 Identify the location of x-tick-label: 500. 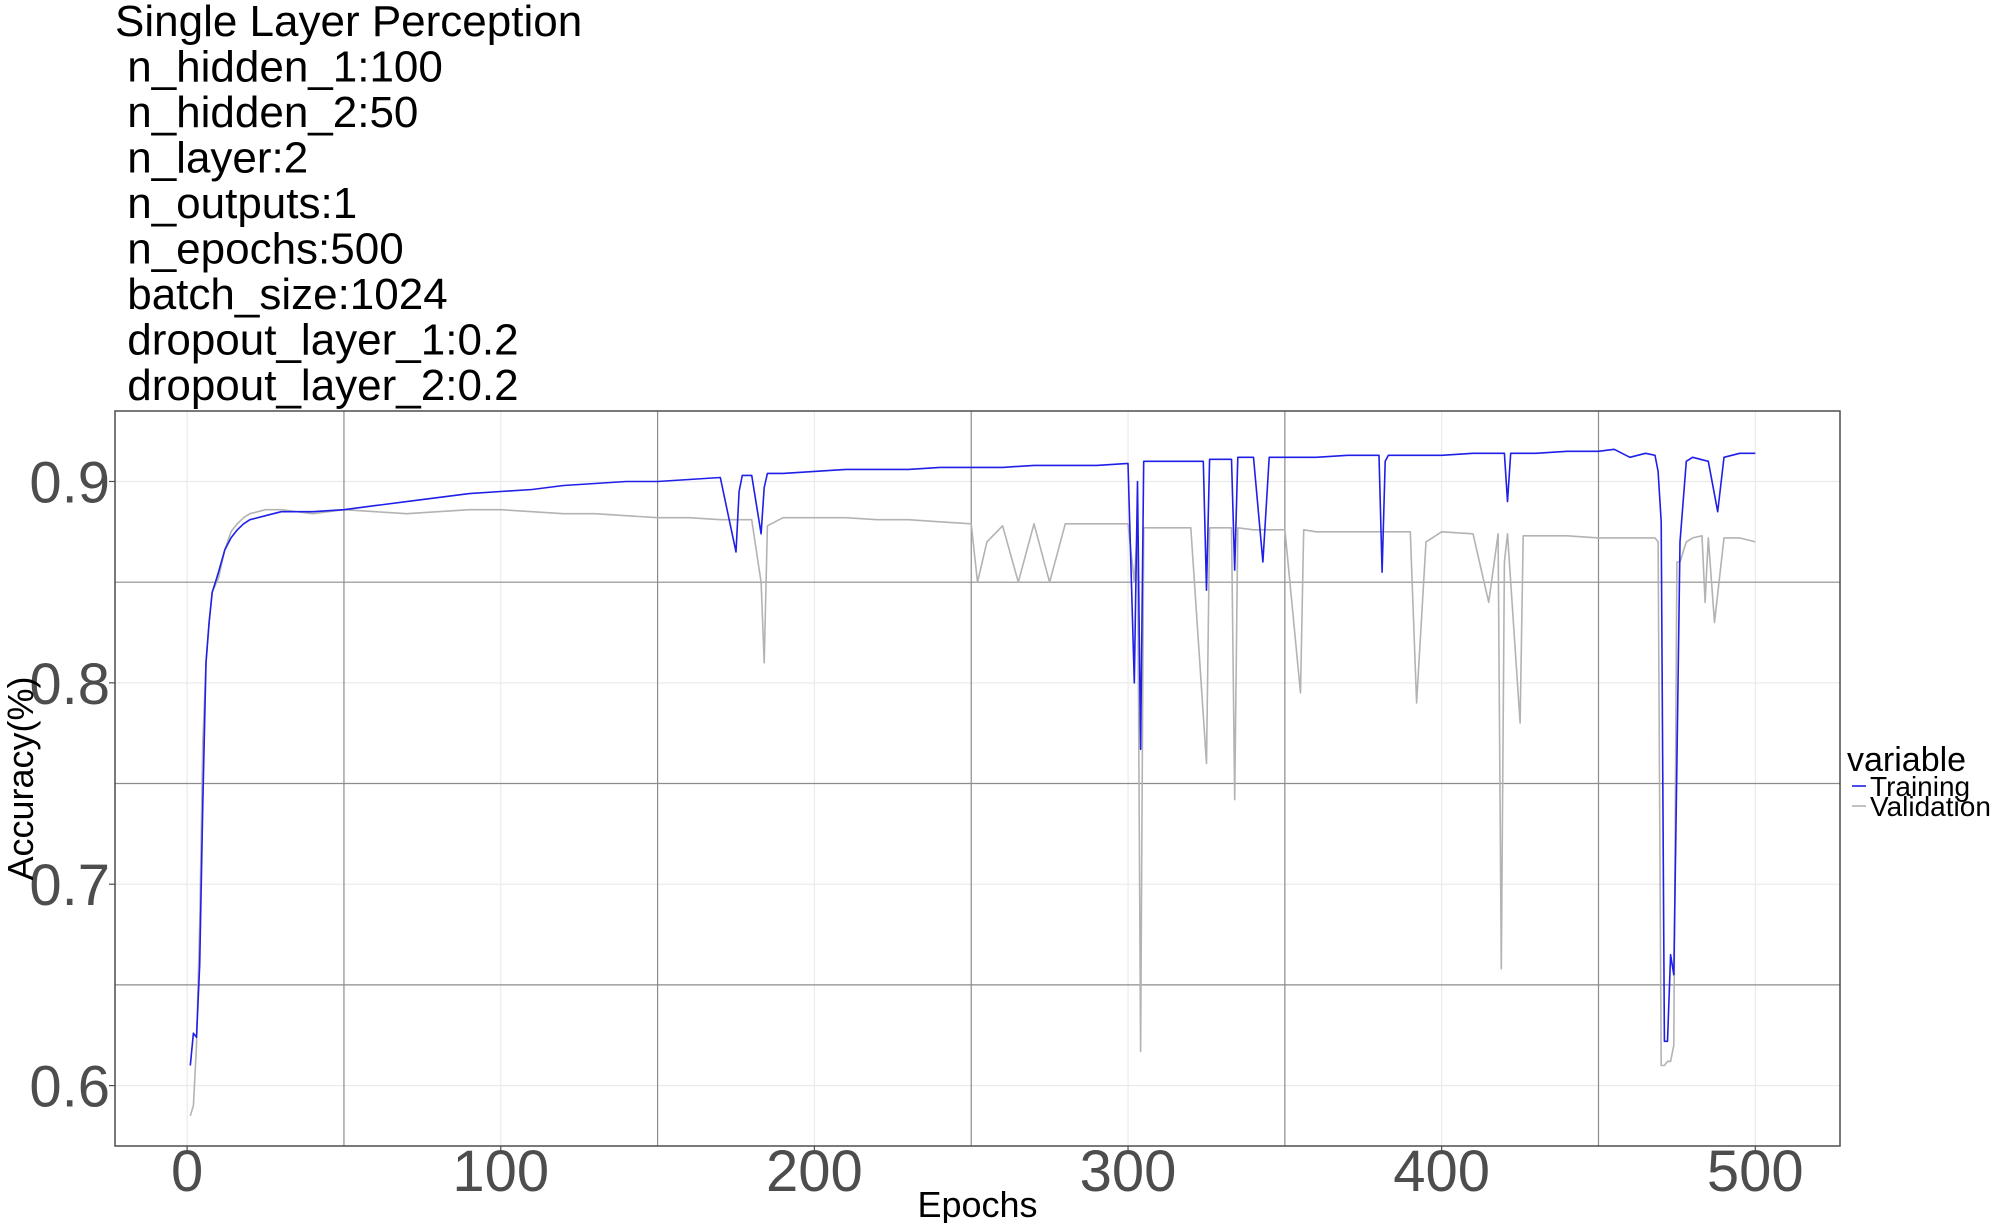
(1755, 1171).